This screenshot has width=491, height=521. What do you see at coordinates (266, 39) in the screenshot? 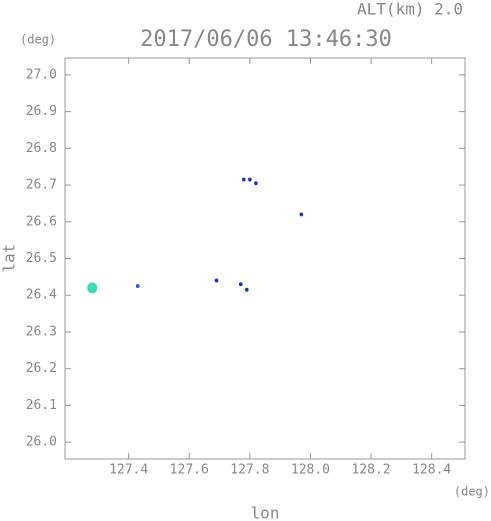
I see `chart-title: 2017/06/06 13:46:30` at bounding box center [266, 39].